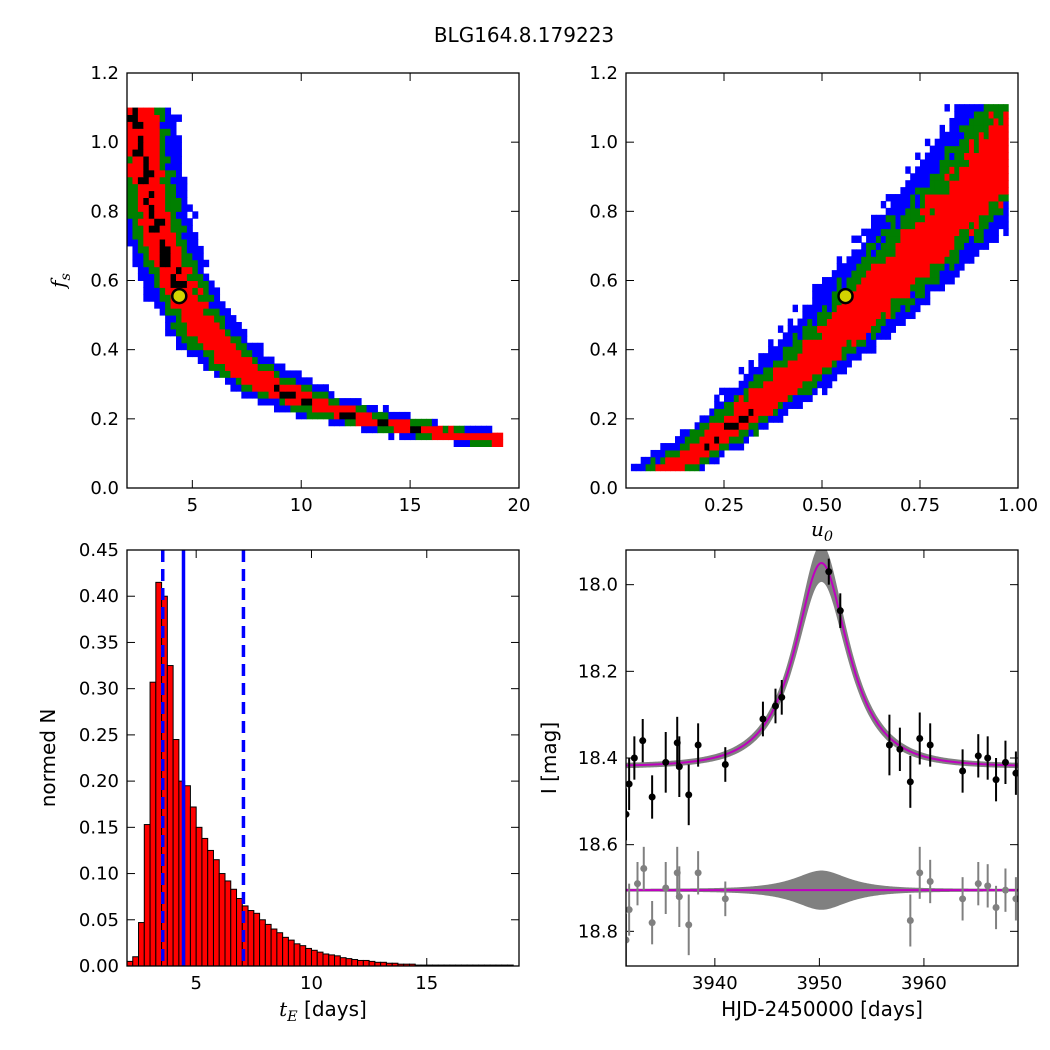 The height and width of the screenshot is (1050, 1050). I want to click on lightcurve-plot-area, so click(822, 758).